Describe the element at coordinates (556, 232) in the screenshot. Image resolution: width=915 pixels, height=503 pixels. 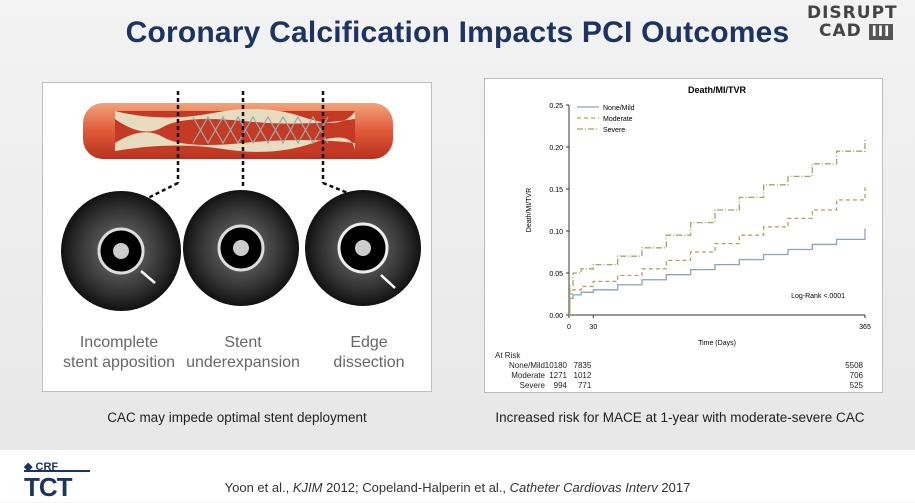
I see `y-tick-label: 0.10` at that location.